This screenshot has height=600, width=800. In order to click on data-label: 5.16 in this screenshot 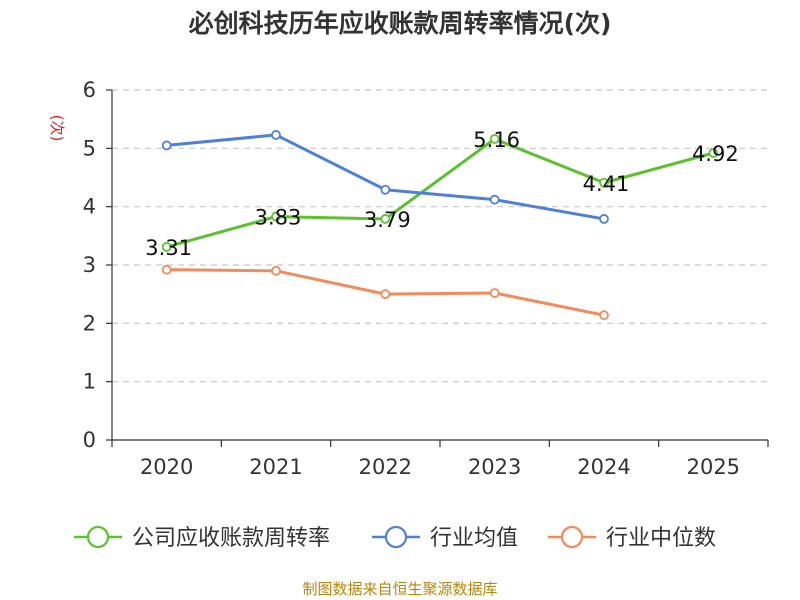, I will do `click(496, 140)`.